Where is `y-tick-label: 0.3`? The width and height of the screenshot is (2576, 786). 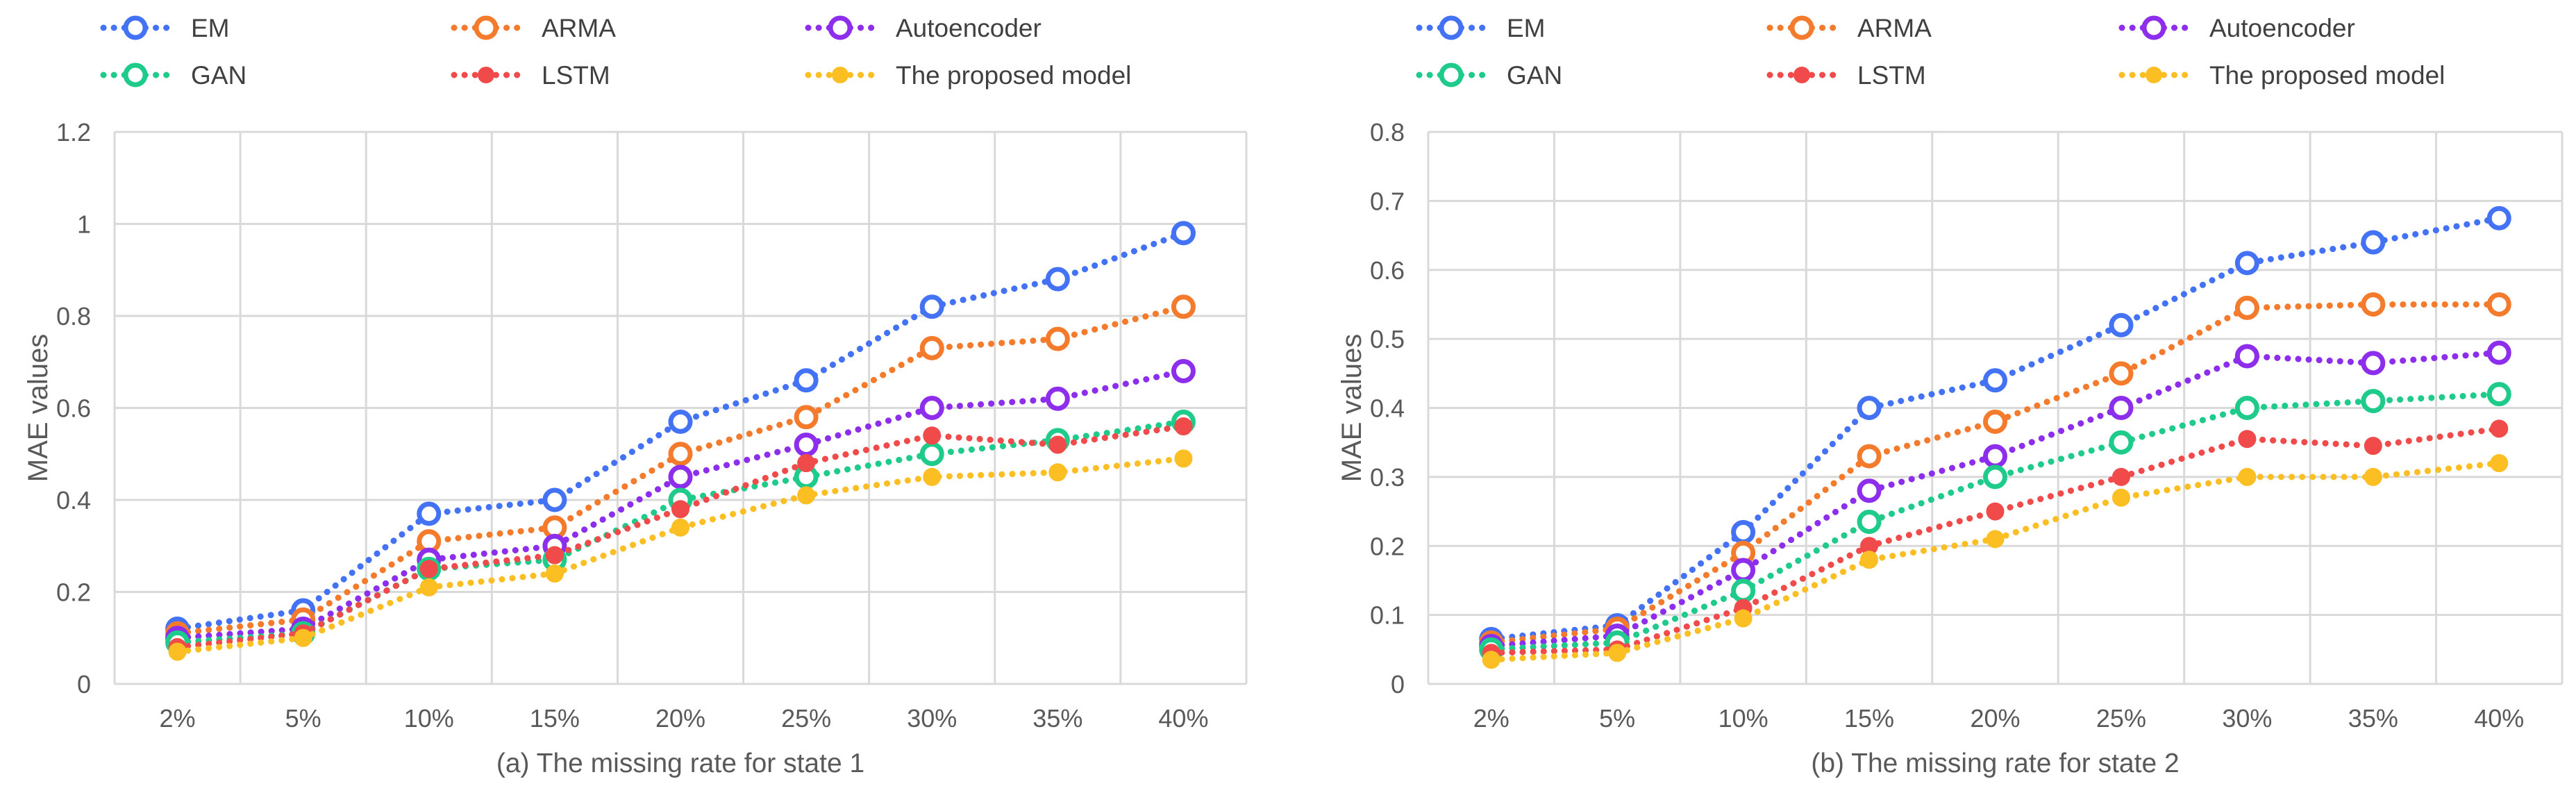 y-tick-label: 0.3 is located at coordinates (1387, 478).